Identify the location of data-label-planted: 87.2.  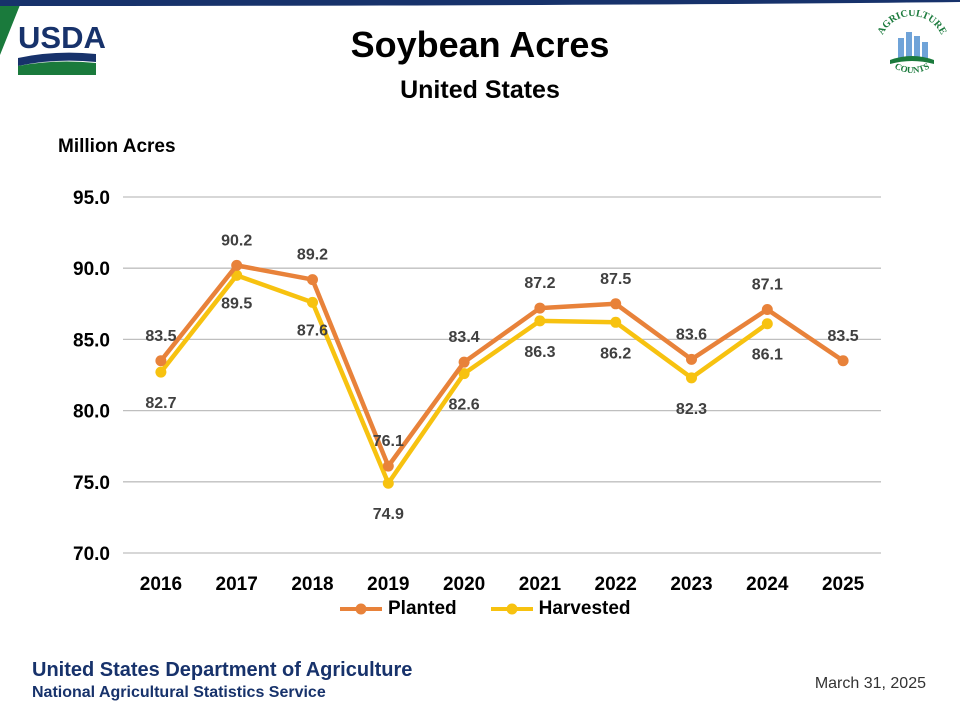
(539, 283).